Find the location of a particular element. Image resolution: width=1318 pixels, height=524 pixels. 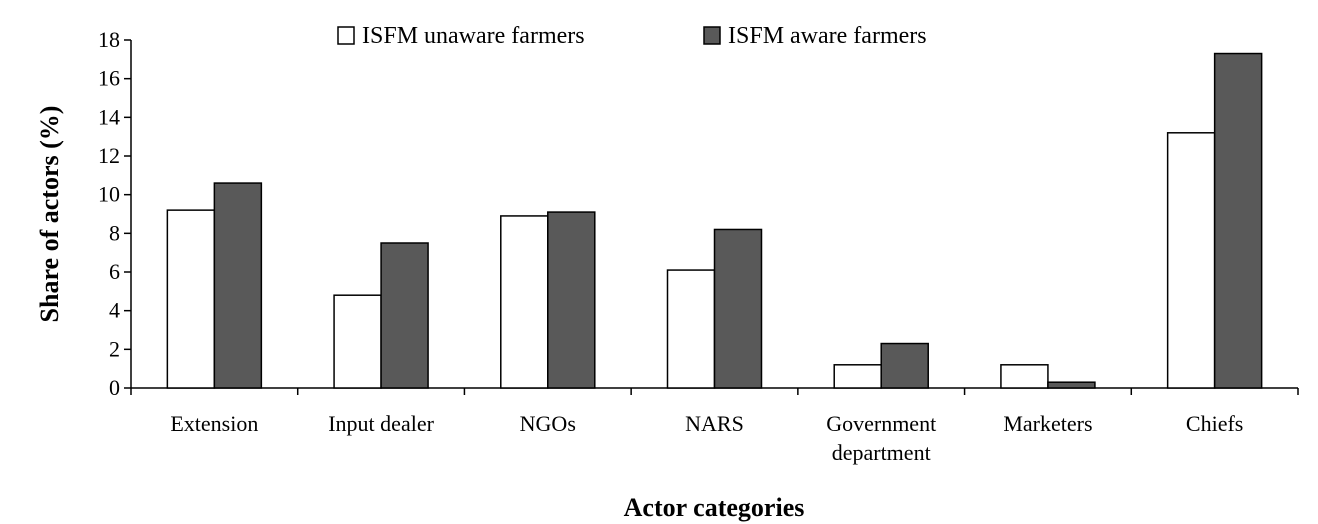

y-tick-label: 12 is located at coordinates (109, 155).